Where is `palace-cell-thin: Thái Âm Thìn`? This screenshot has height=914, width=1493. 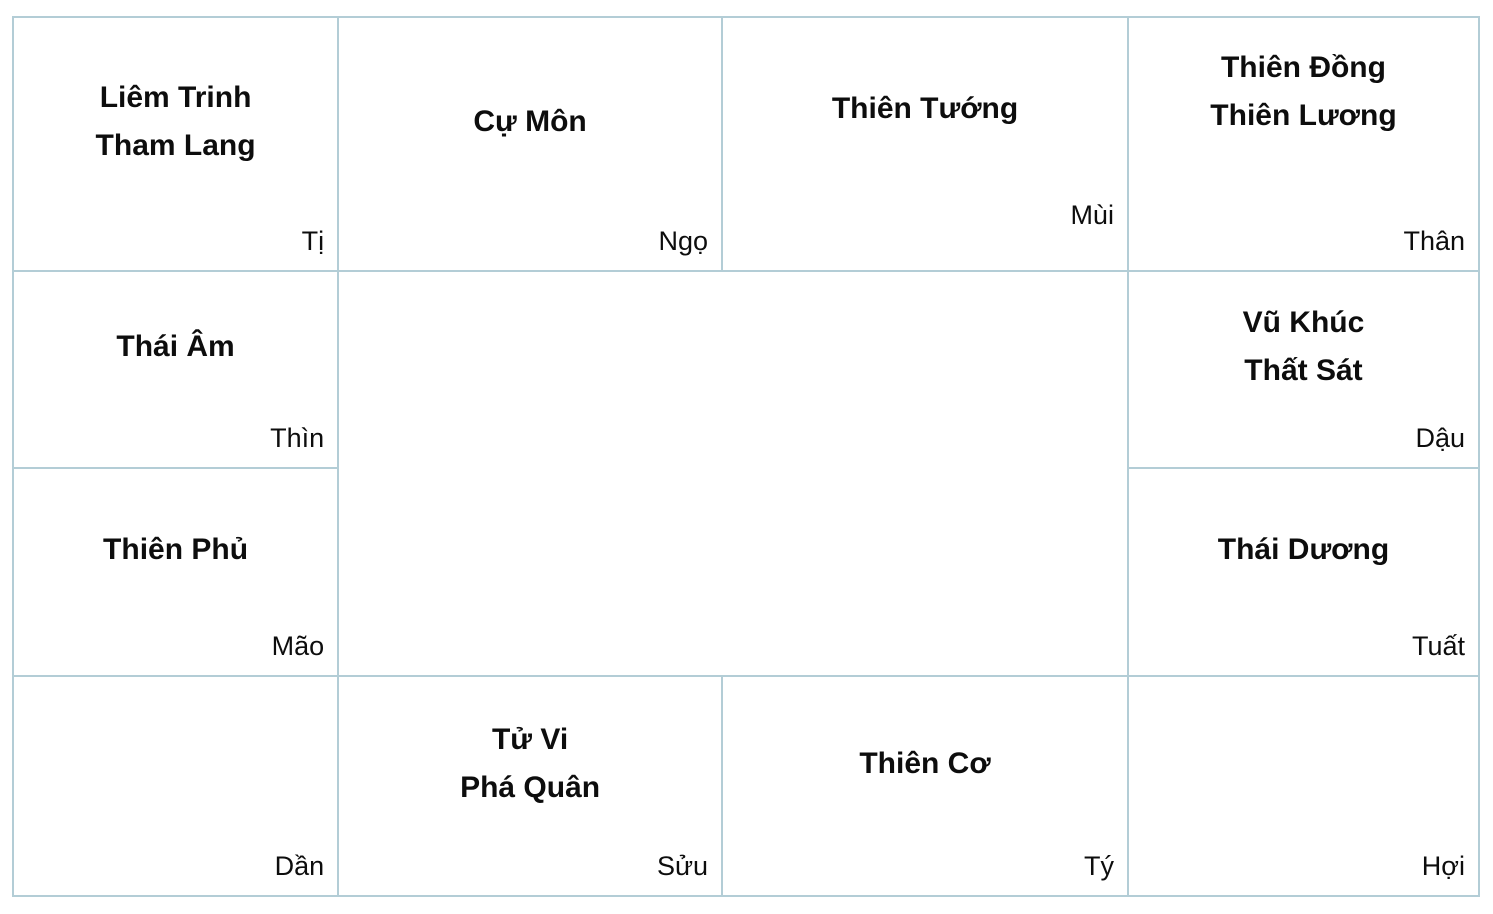 palace-cell-thin: Thái Âm Thìn is located at coordinates (177, 370).